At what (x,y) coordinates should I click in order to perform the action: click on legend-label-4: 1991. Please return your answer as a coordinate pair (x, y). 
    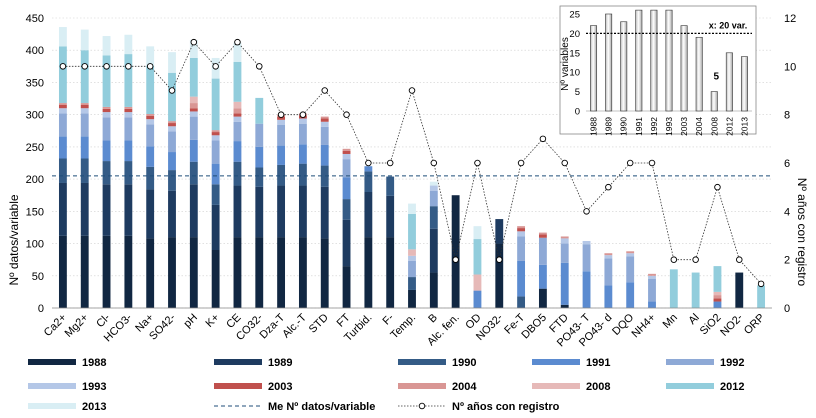
    Looking at the image, I should click on (598, 363).